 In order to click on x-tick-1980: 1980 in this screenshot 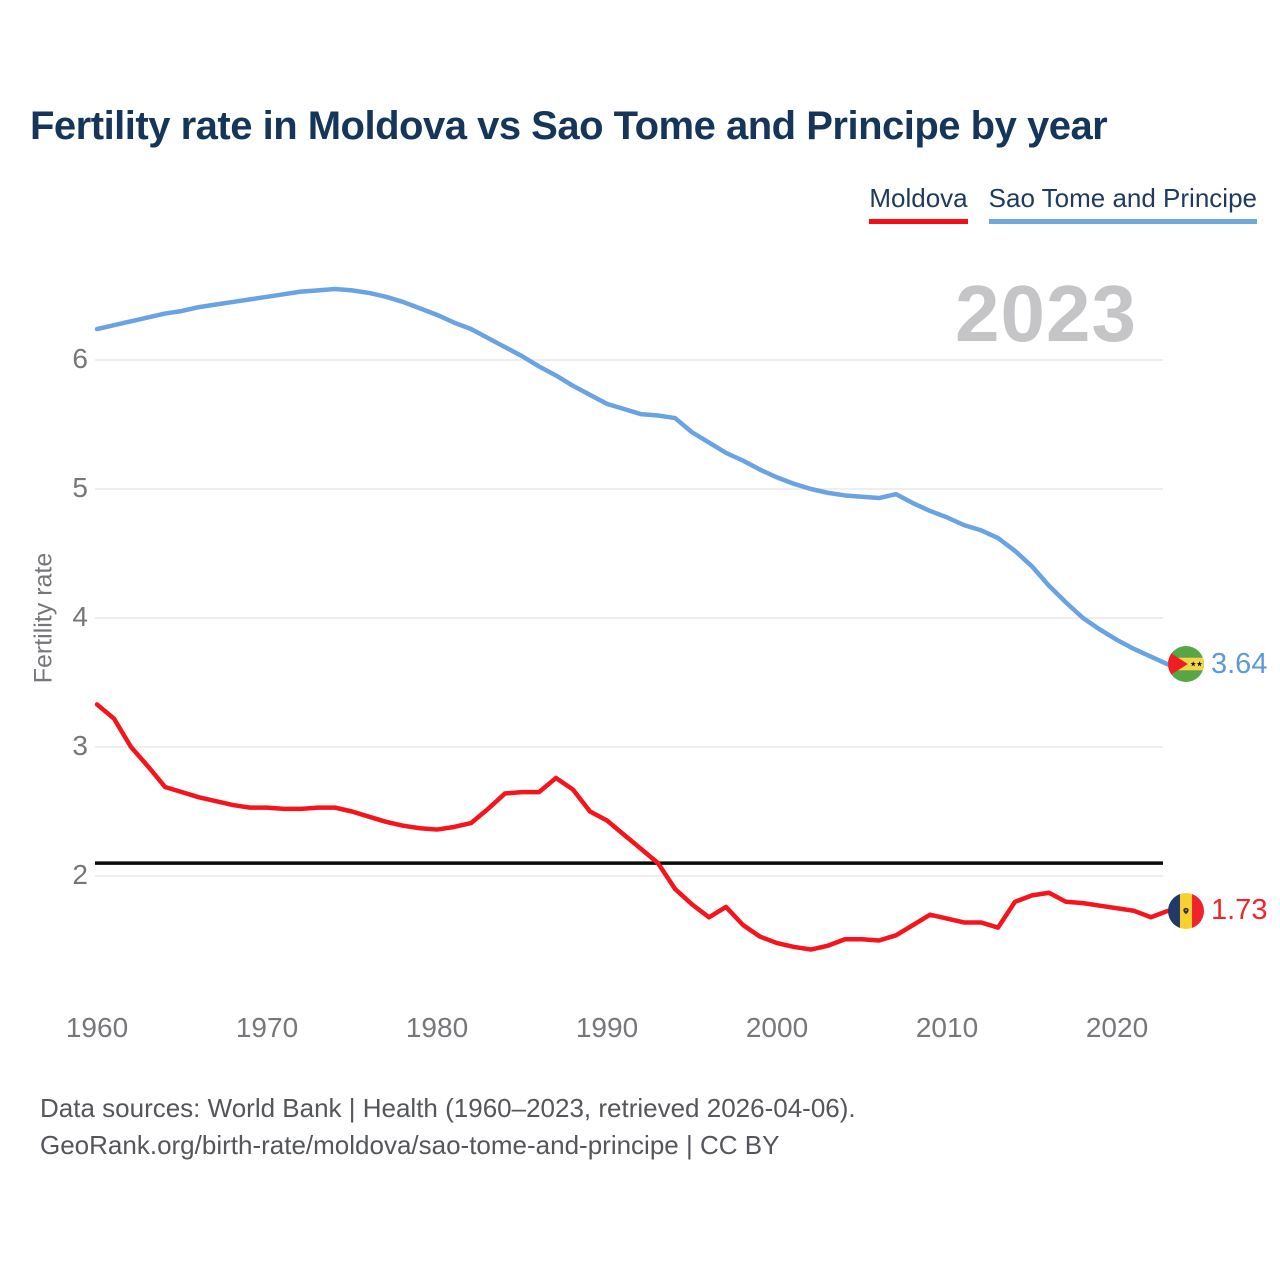, I will do `click(437, 1027)`.